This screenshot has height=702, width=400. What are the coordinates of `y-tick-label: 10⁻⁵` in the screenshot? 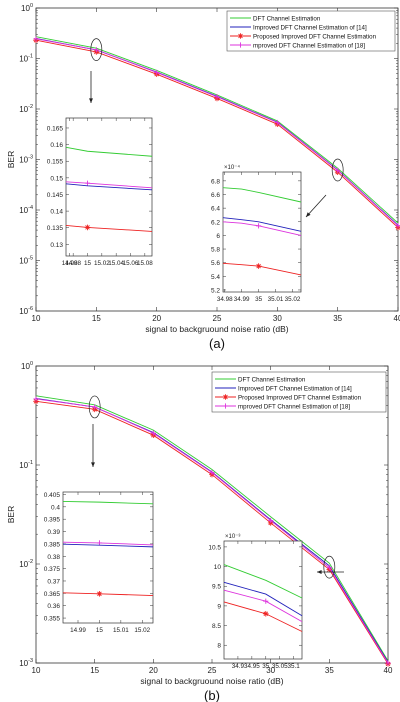 It's located at (26, 261).